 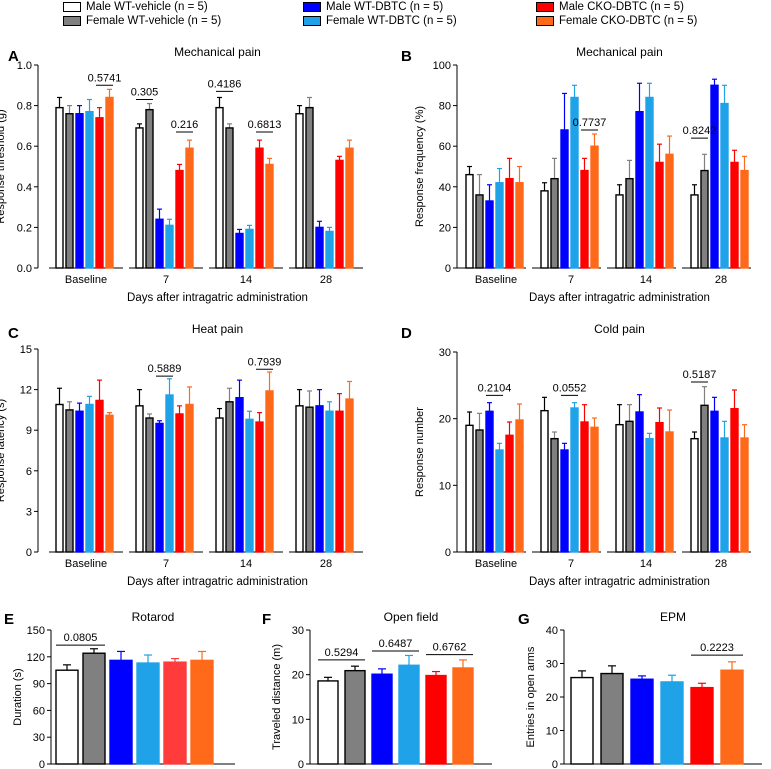 I want to click on panel-letter: D, so click(x=406, y=333).